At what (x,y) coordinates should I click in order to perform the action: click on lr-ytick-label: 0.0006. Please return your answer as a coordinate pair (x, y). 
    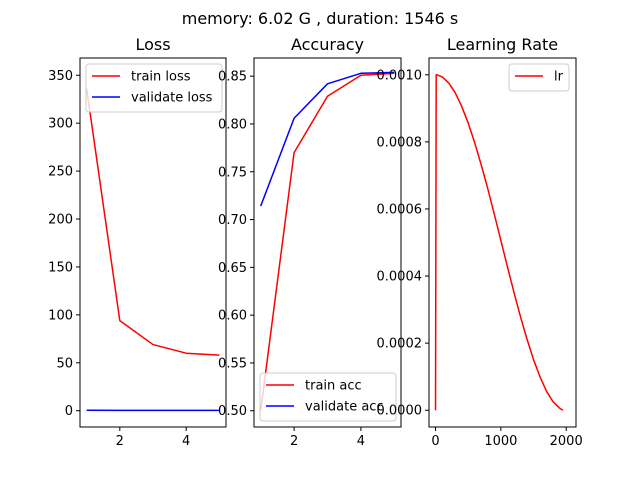
    Looking at the image, I should click on (400, 209).